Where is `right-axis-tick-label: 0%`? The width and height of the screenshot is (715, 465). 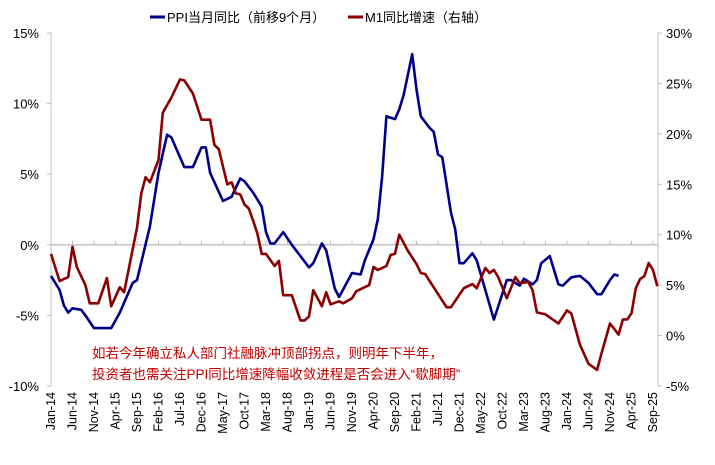
right-axis-tick-label: 0% is located at coordinates (675, 336).